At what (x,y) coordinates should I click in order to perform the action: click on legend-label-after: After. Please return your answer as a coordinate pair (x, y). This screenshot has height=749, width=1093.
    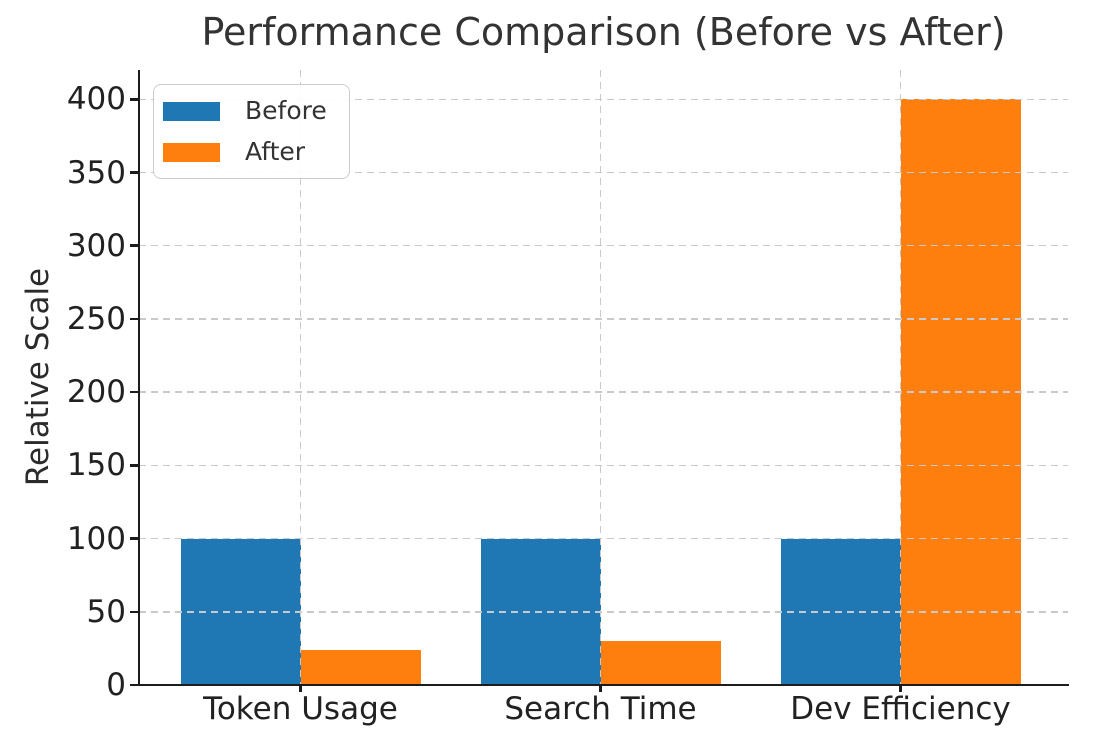
    Looking at the image, I should click on (275, 151).